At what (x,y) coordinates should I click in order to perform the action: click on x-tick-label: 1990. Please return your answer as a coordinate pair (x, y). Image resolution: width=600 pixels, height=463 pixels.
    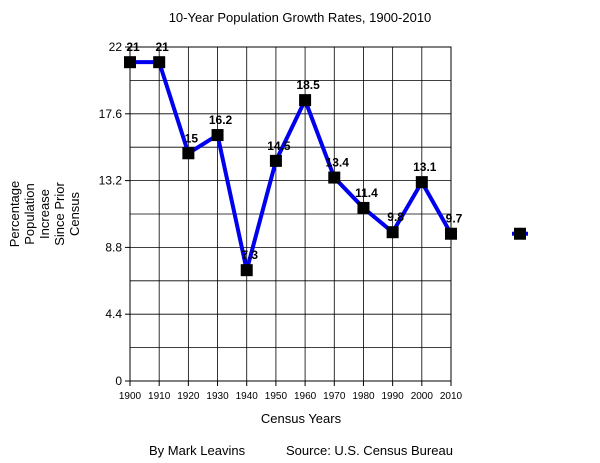
    Looking at the image, I should click on (393, 396).